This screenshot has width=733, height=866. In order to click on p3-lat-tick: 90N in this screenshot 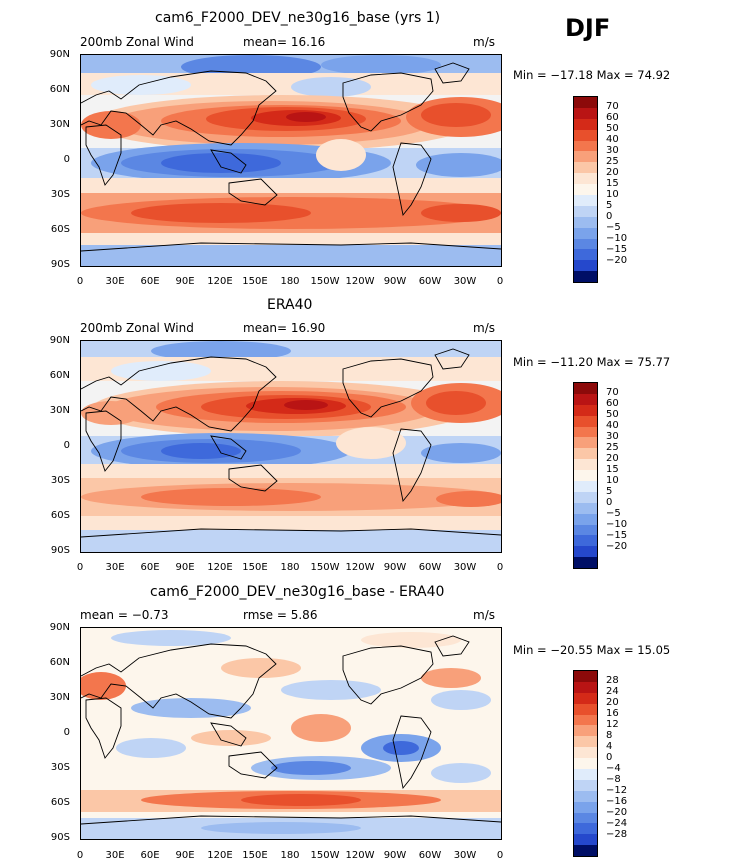, I will do `click(59, 627)`.